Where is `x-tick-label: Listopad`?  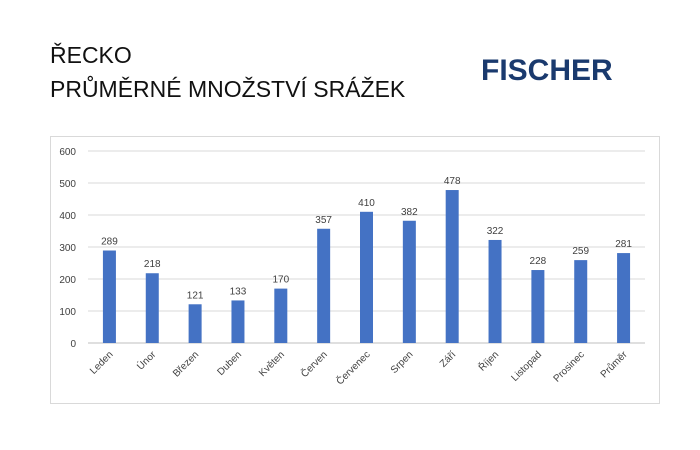 x-tick-label: Listopad is located at coordinates (526, 366).